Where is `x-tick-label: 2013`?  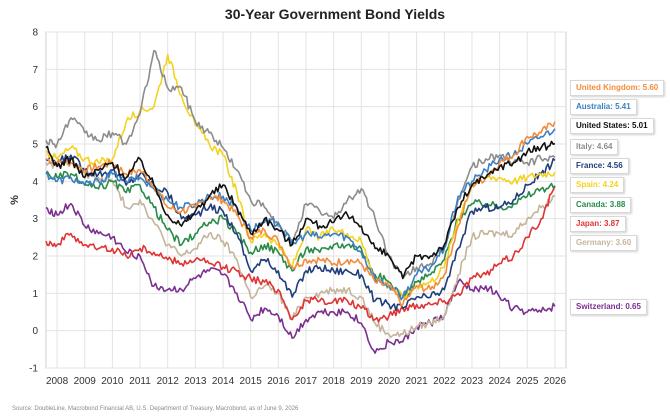 x-tick-label: 2013 is located at coordinates (195, 381).